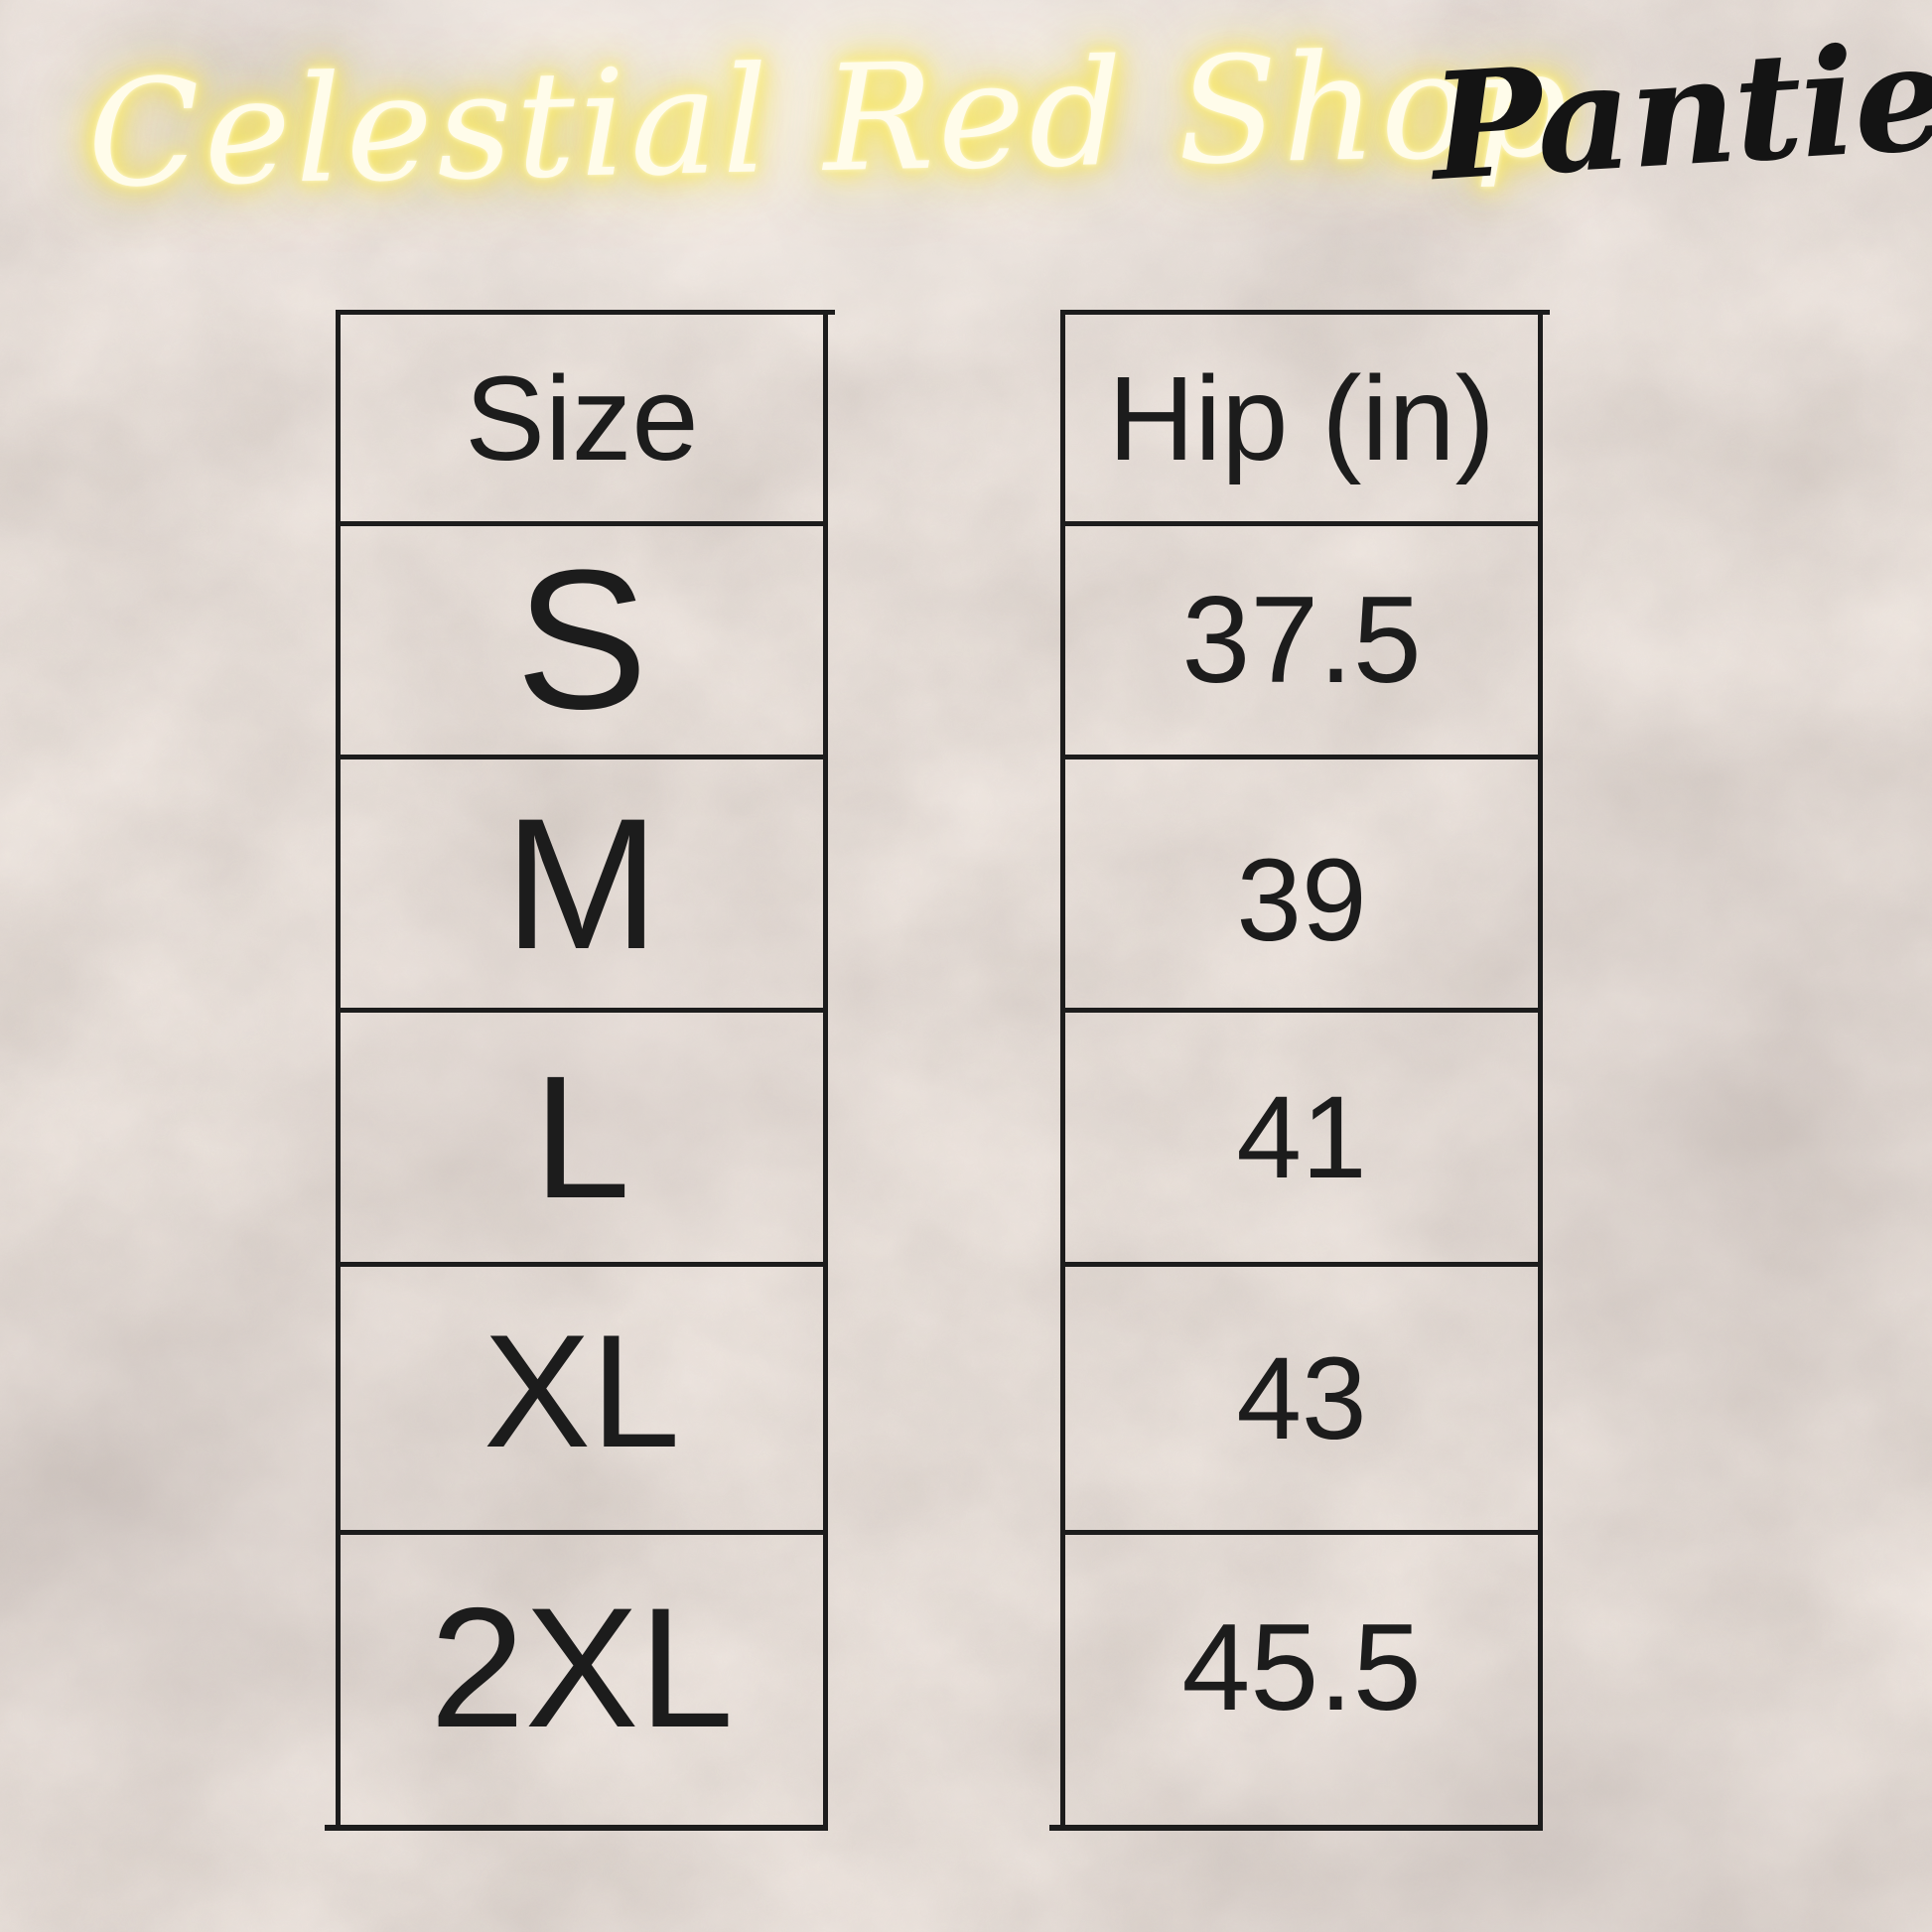  What do you see at coordinates (1302, 638) in the screenshot?
I see `hip-cell: 37.5` at bounding box center [1302, 638].